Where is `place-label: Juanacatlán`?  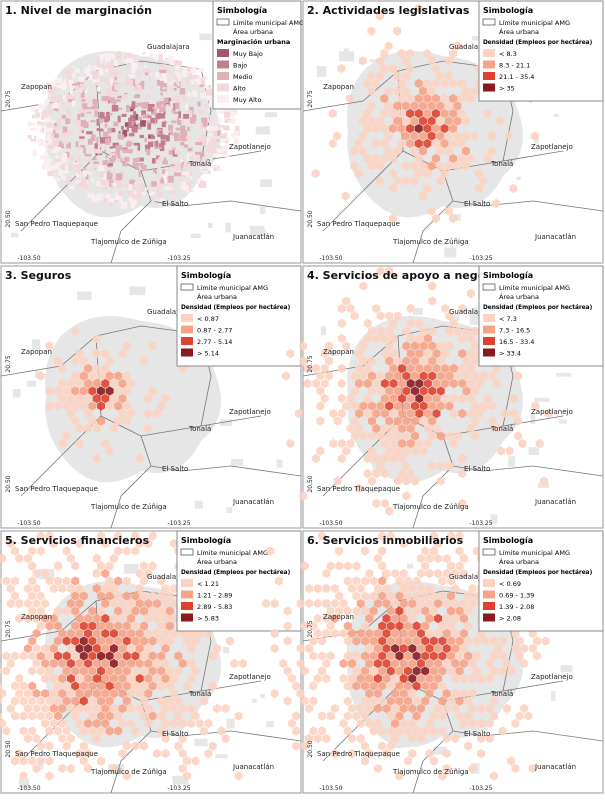 place-label: Juanacatlán is located at coordinates (253, 767).